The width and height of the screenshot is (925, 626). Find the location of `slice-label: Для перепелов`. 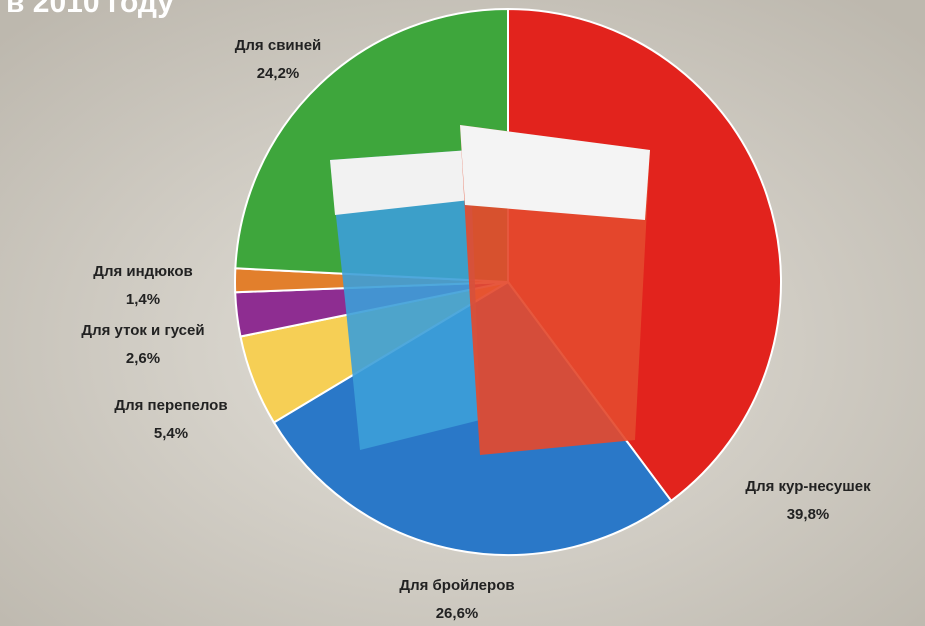

slice-label: Для перепелов is located at coordinates (170, 405).